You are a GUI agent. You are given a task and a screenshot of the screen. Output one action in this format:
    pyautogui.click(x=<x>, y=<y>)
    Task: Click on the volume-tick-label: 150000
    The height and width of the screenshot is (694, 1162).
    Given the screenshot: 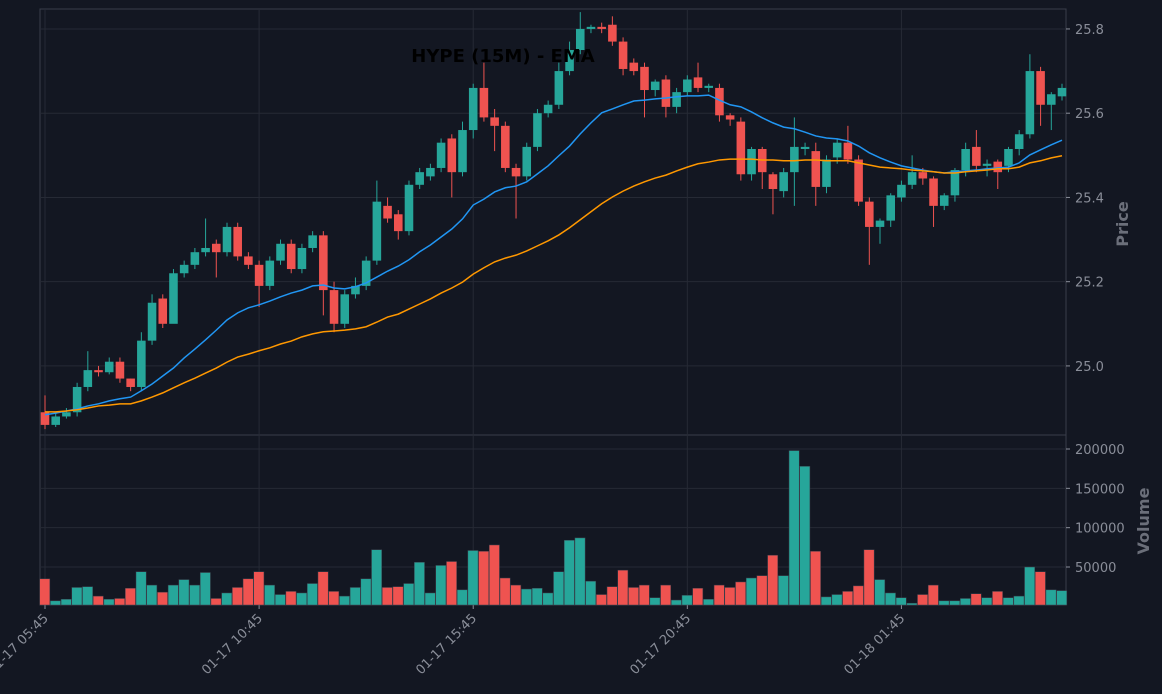 What is the action you would take?
    pyautogui.click(x=1100, y=489)
    